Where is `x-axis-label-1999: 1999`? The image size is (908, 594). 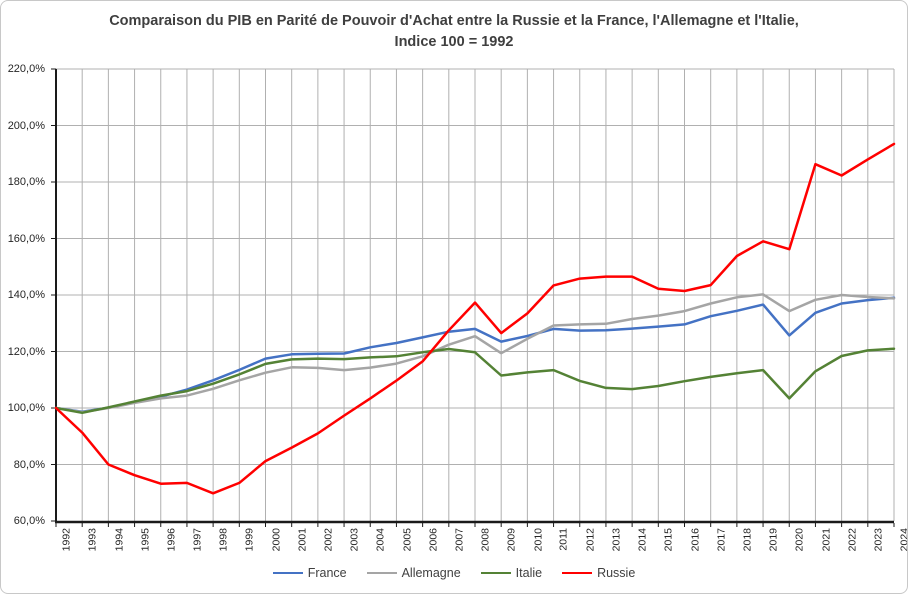 x-axis-label-1999: 1999 is located at coordinates (249, 540).